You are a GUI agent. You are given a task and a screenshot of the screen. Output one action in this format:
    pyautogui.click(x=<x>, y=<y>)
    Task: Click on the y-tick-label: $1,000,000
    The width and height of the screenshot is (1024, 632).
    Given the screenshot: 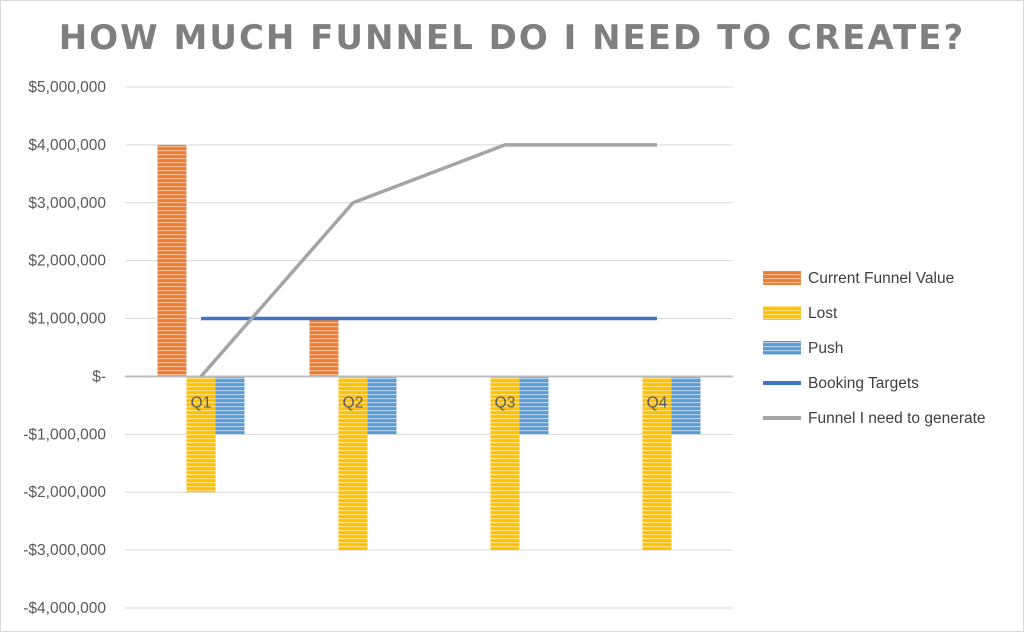 What is the action you would take?
    pyautogui.click(x=67, y=319)
    